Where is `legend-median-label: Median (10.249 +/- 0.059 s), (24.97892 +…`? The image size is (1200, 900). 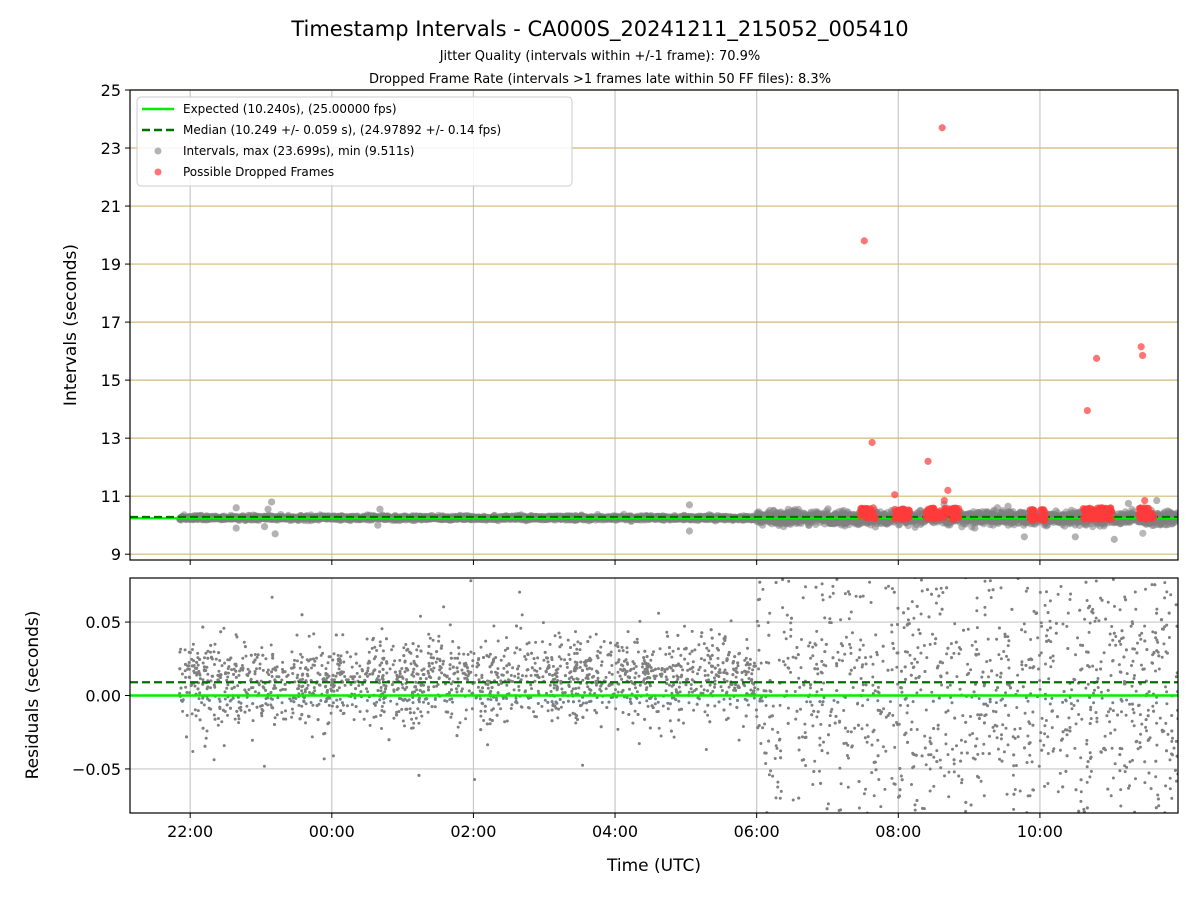
legend-median-label: Median (10.249 +/- 0.059 s), (24.97892 +… is located at coordinates (342, 130).